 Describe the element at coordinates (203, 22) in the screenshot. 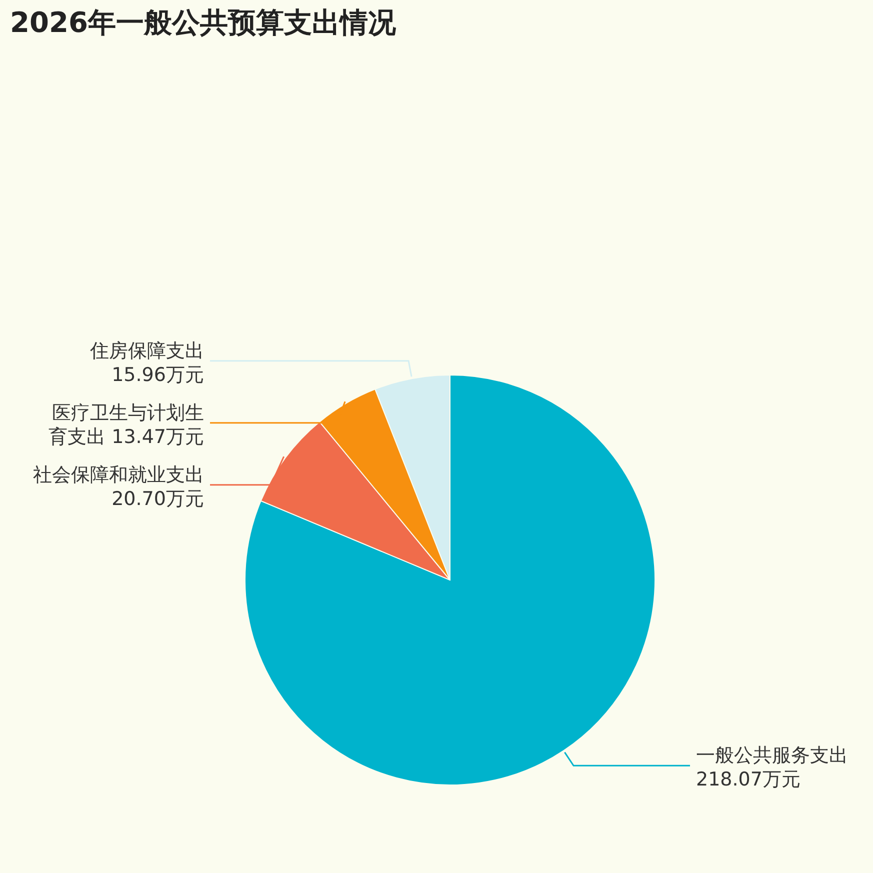

I see `chart-title: 2026年一般公共预算支出情况` at that location.